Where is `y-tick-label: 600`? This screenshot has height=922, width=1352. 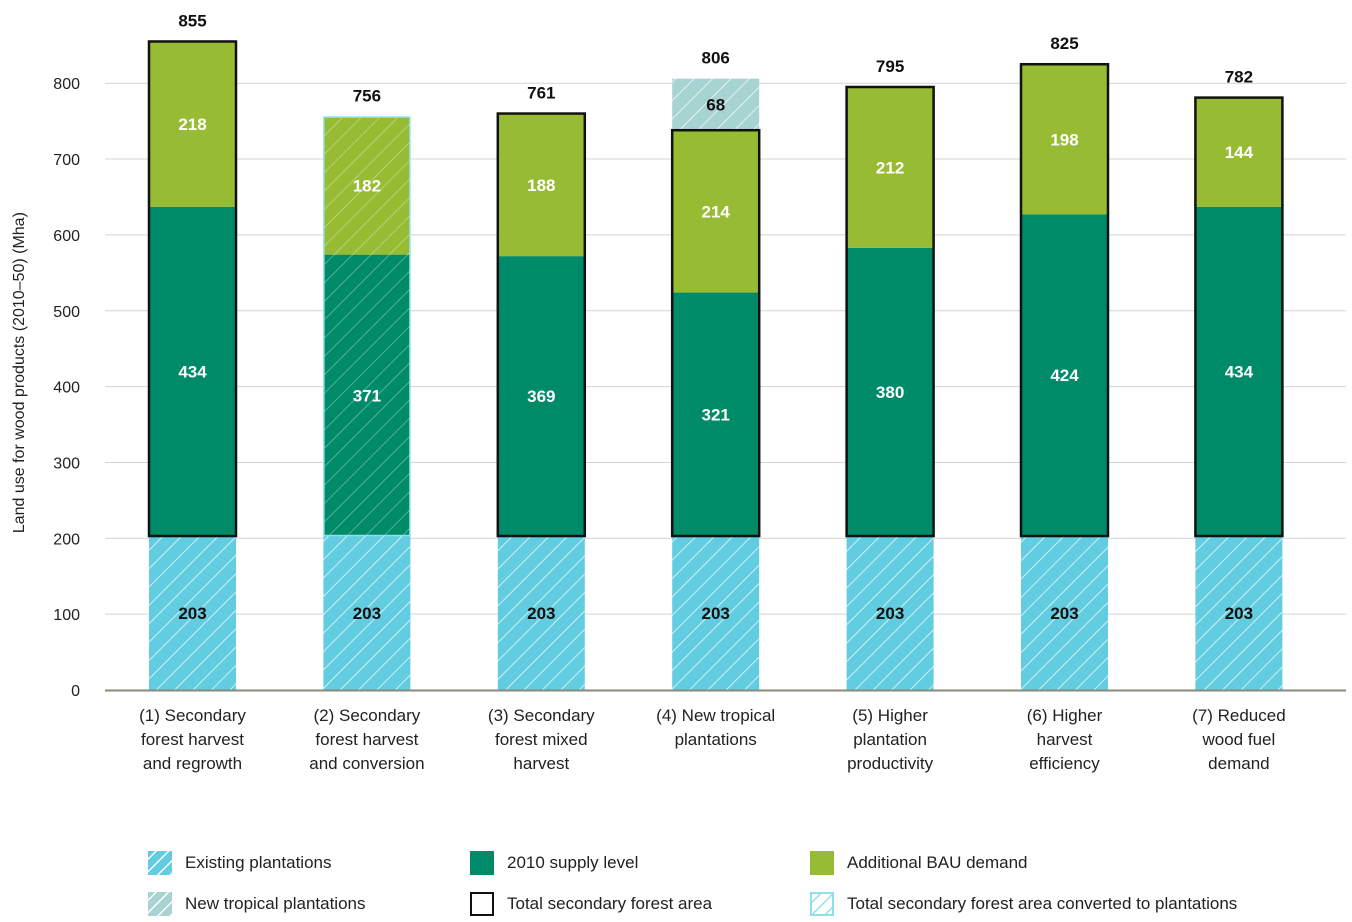
y-tick-label: 600 is located at coordinates (66, 236).